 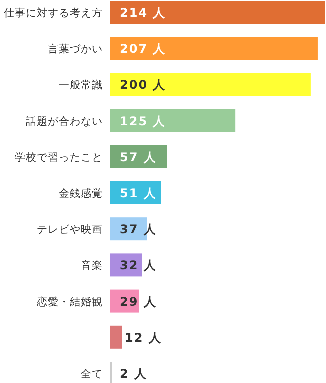 I want to click on y-tick-label: 恋愛・結婚観, so click(x=69, y=301).